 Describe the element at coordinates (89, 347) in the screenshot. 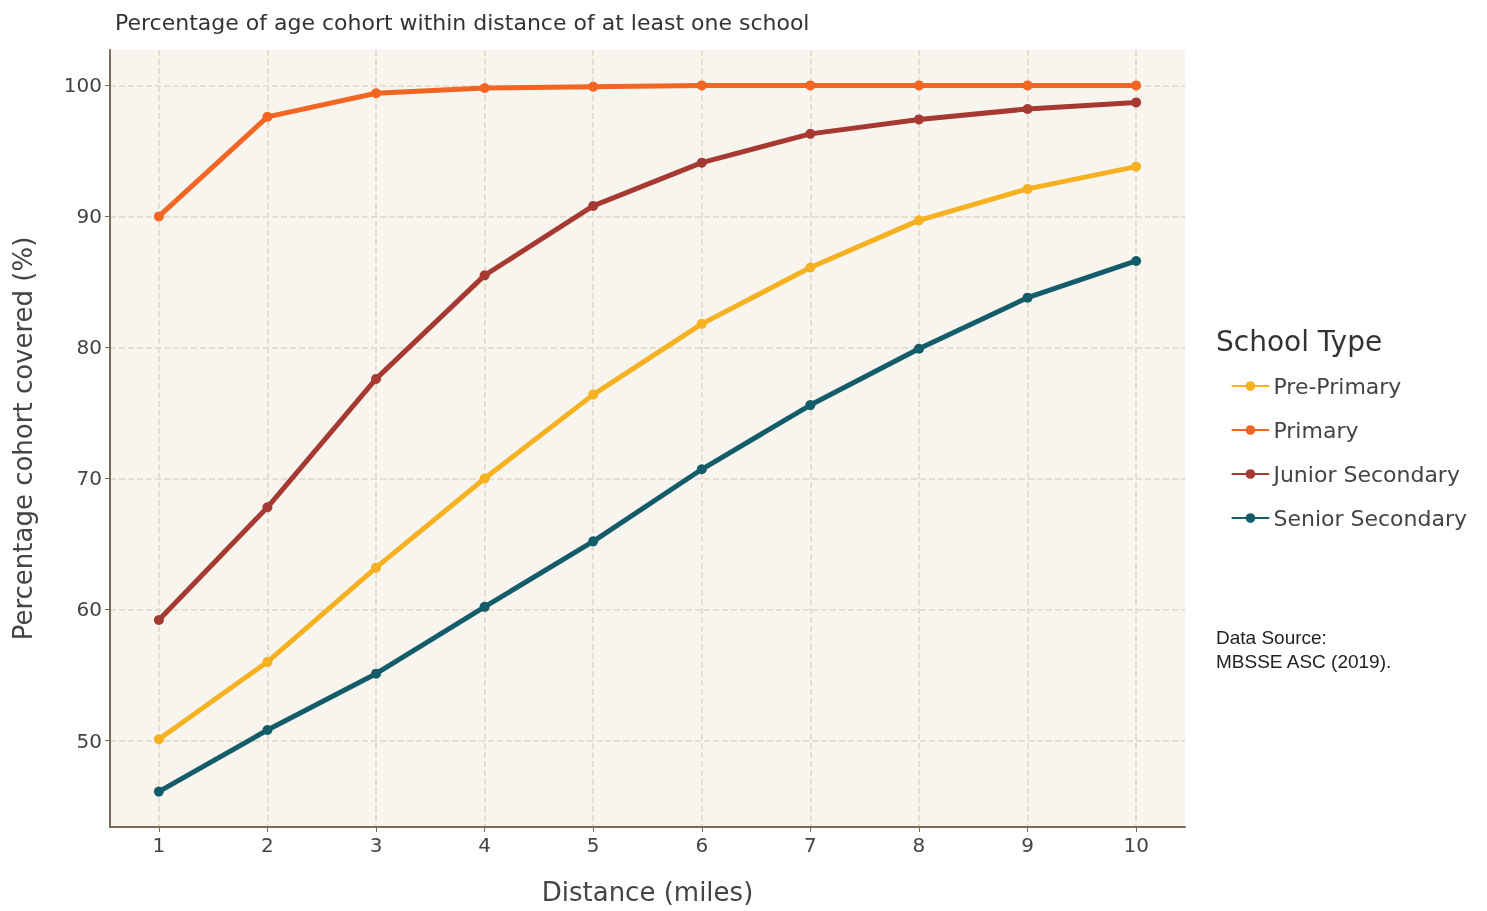

I see `y-tick-label: 80` at that location.